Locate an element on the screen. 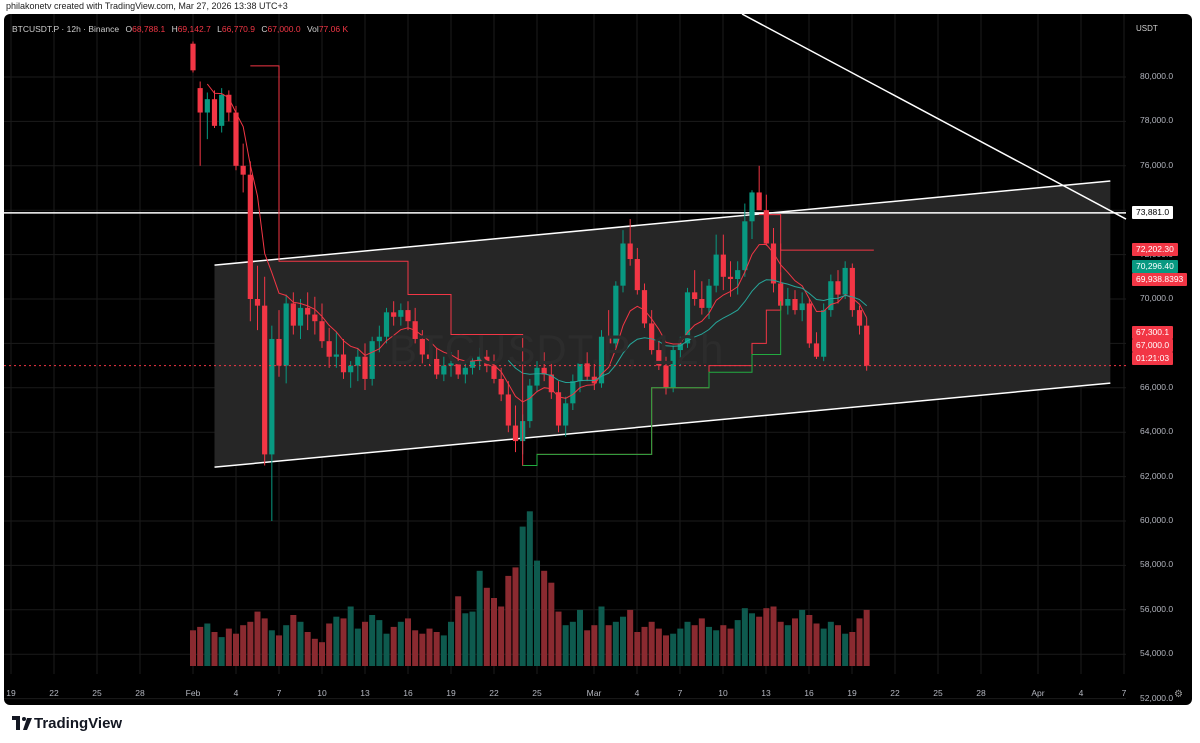 The height and width of the screenshot is (743, 1200). volume-value: 77.06 K is located at coordinates (333, 29).